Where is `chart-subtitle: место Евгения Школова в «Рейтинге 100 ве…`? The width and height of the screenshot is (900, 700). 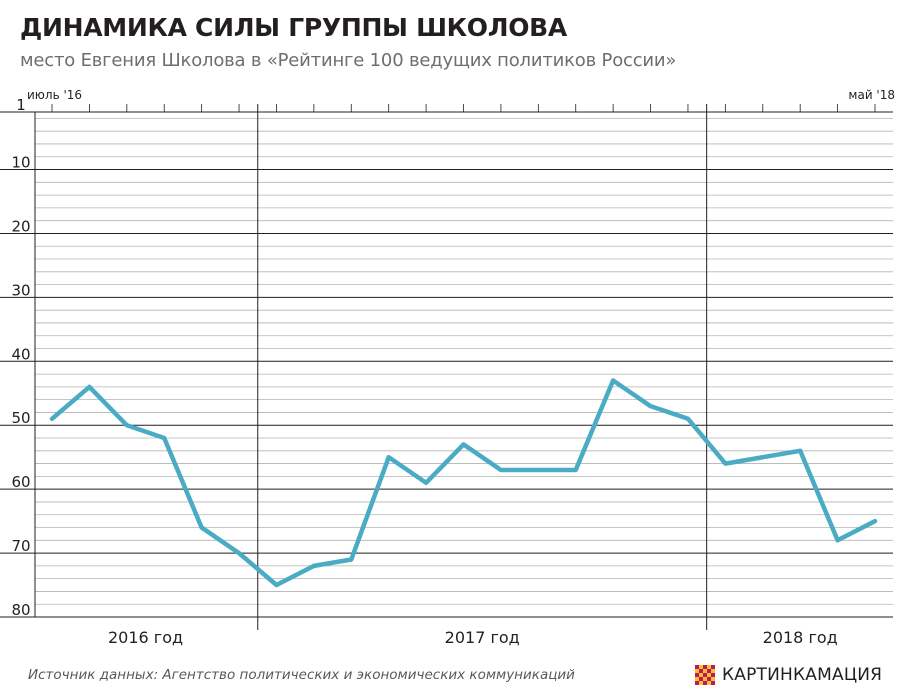
chart-subtitle: место Евгения Школова в «Рейтинге 100 ве… is located at coordinates (348, 60).